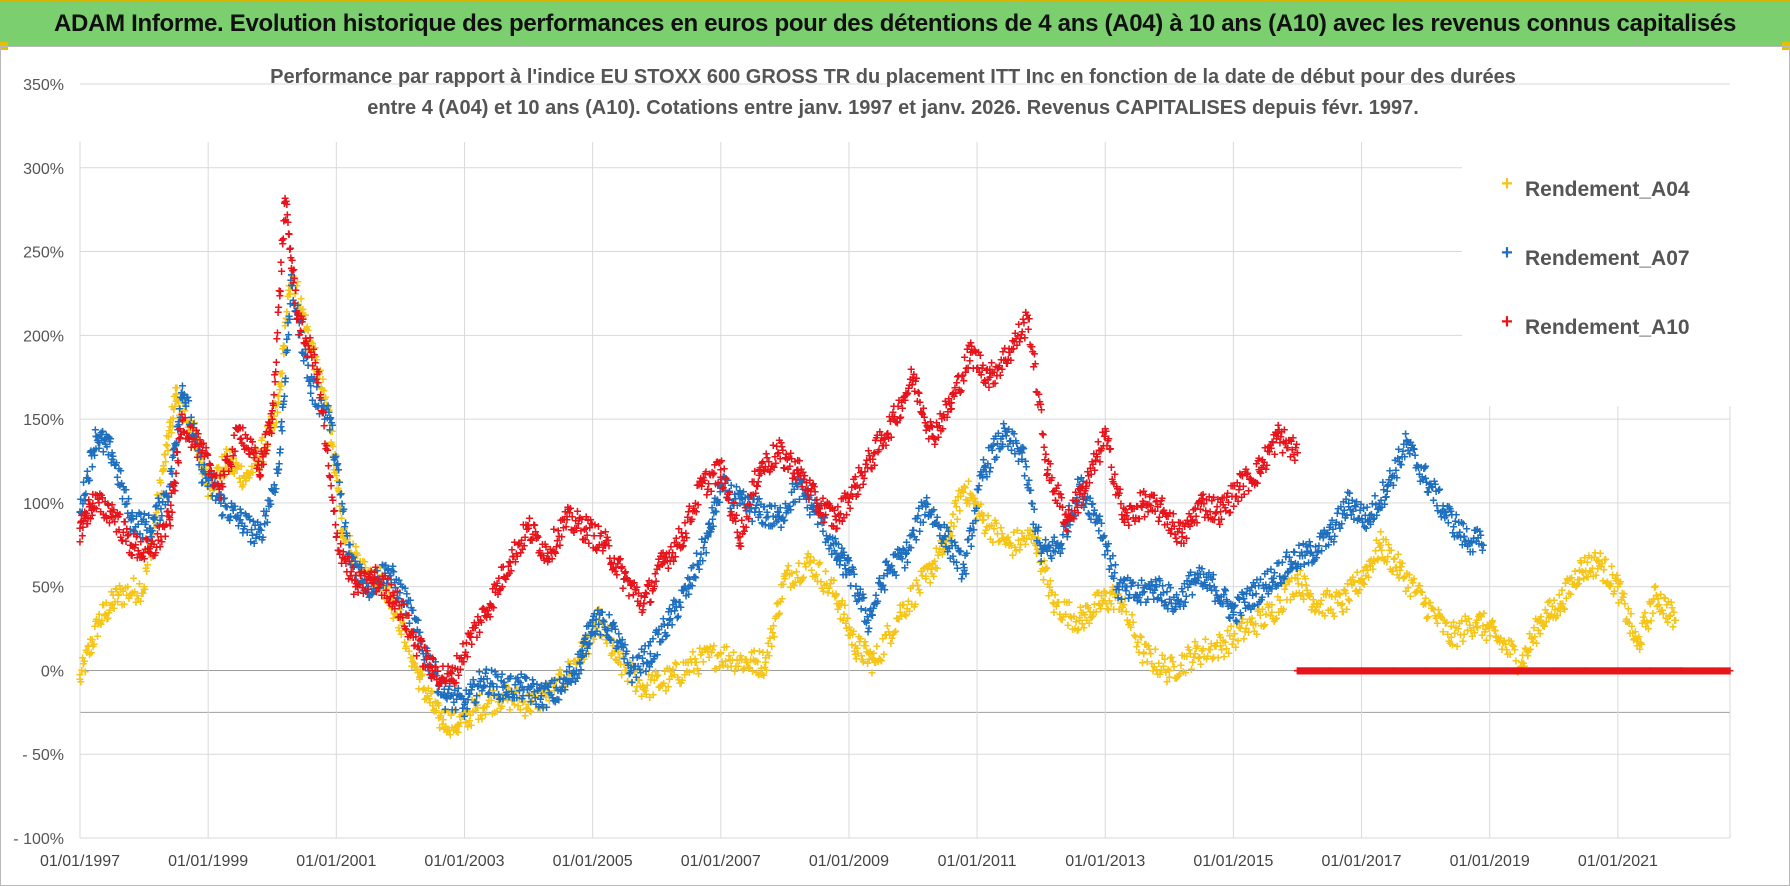  What do you see at coordinates (464, 861) in the screenshot?
I see `x-tick-label: 01/01/2003` at bounding box center [464, 861].